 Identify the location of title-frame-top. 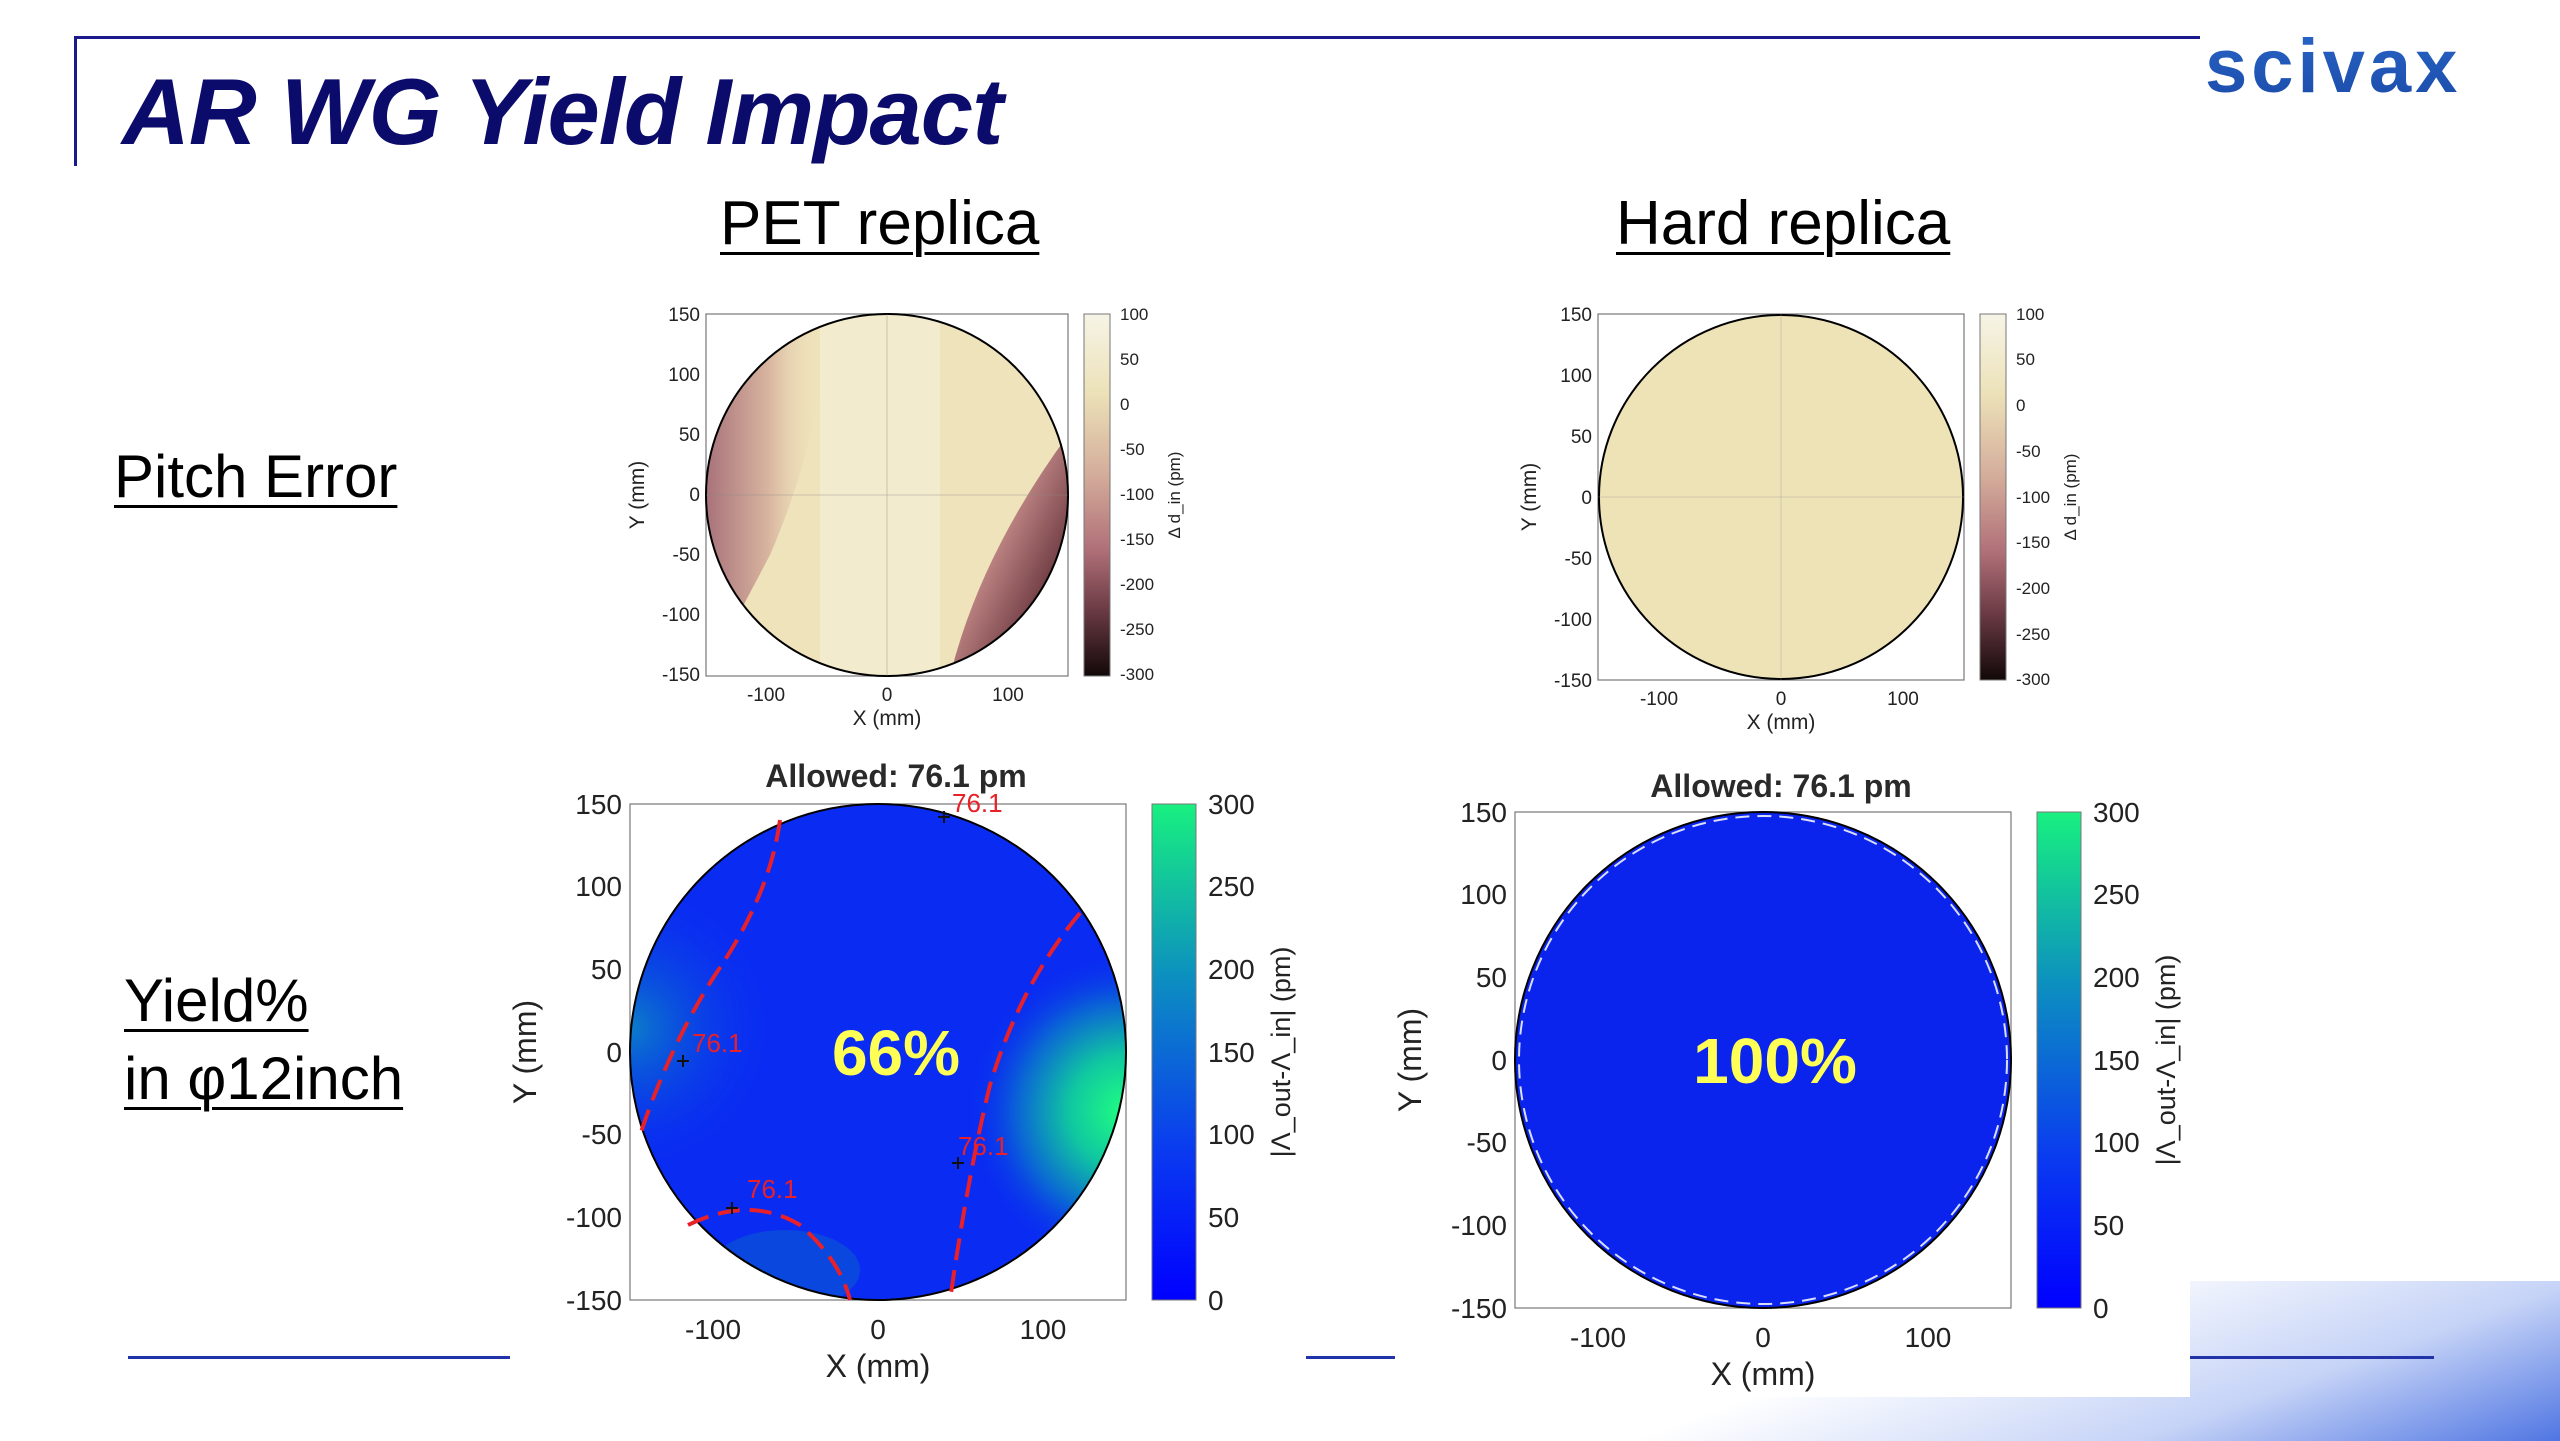
(1137, 37).